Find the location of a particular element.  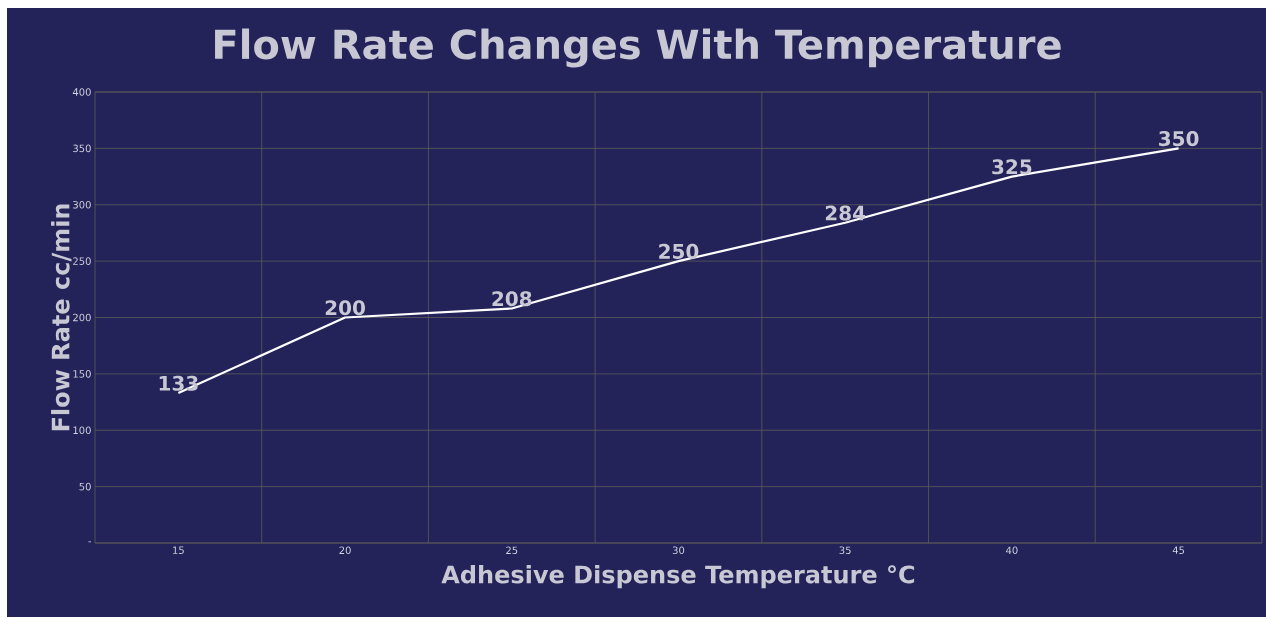

y-axis-title: Flow Rate cc/min is located at coordinates (61, 317).